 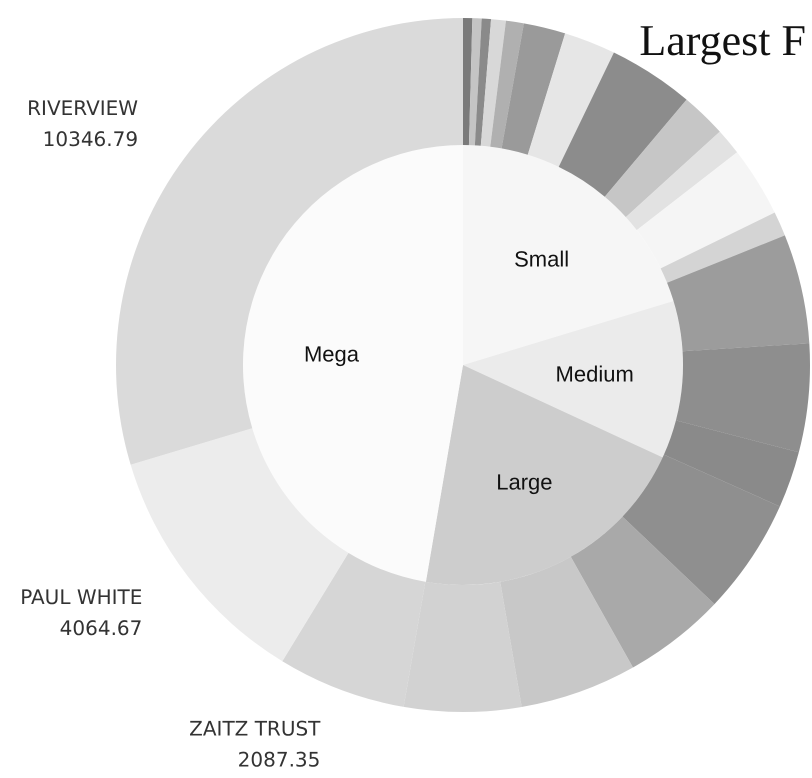 What do you see at coordinates (722, 40) in the screenshot?
I see `chart-title: Largest F` at bounding box center [722, 40].